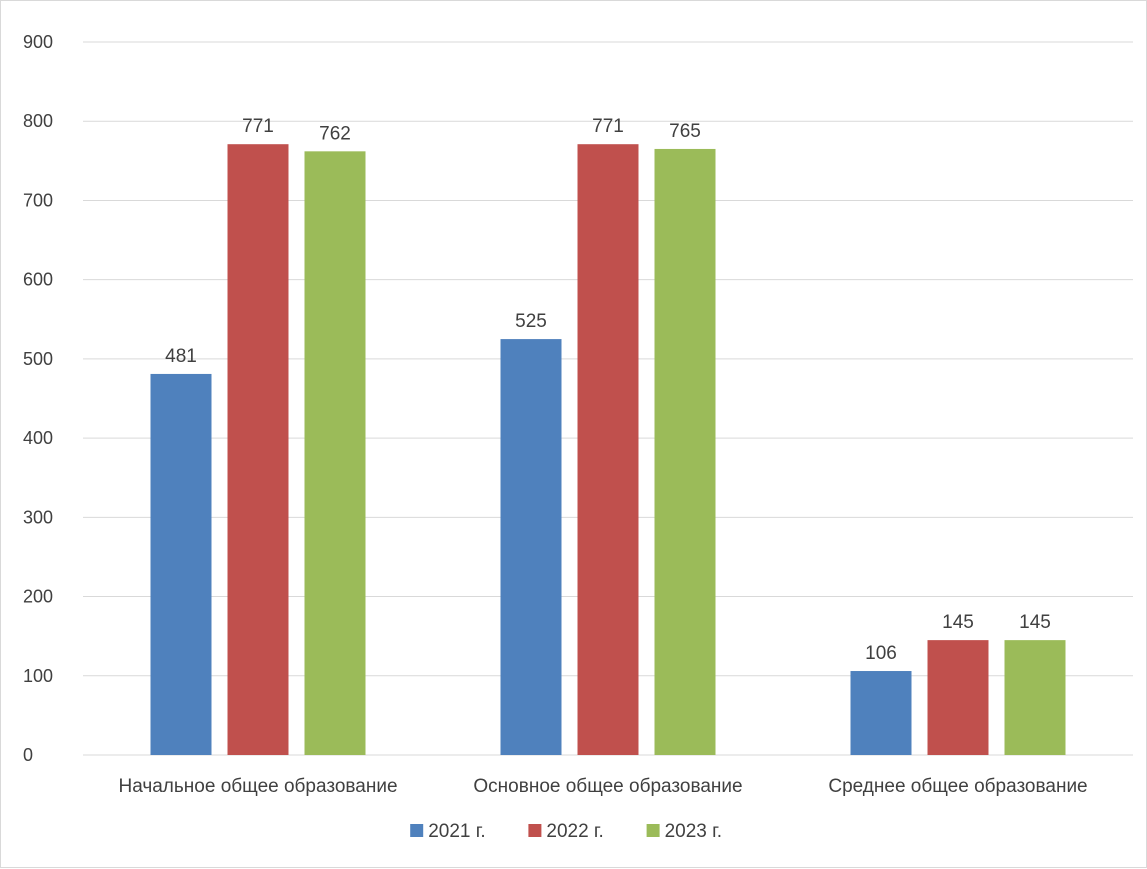 Image resolution: width=1147 pixels, height=869 pixels. Describe the element at coordinates (257, 786) in the screenshot. I see `x-category-label: Начальное общее образование` at that location.